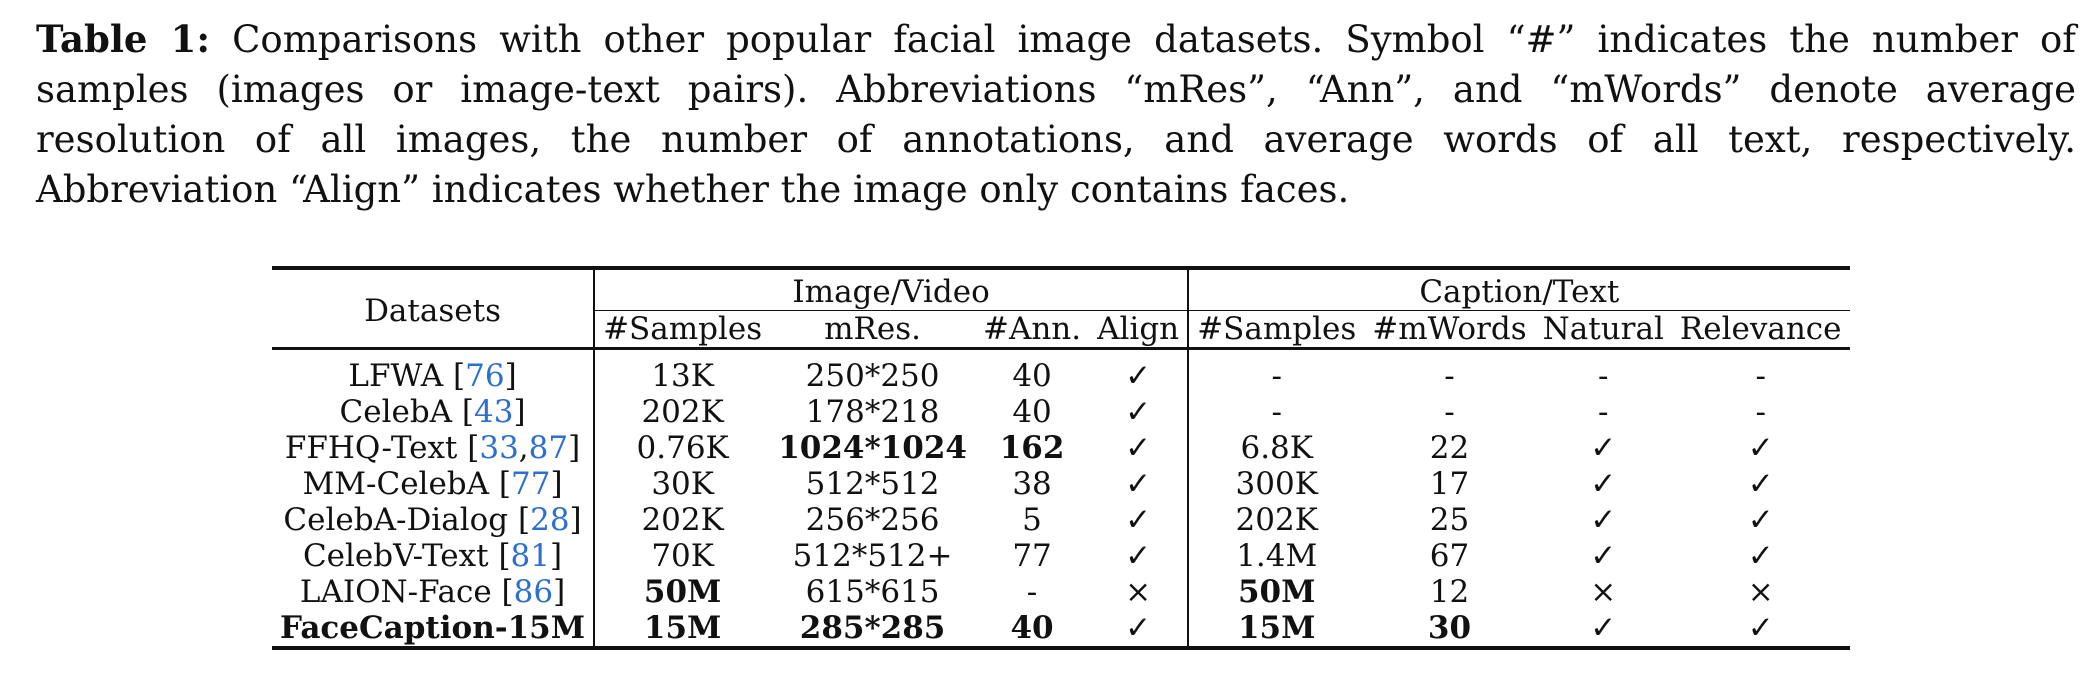 This screenshot has width=2082, height=700. I want to click on group-header-row: Datasets Image/Video Caption/Text, so click(1061, 307).